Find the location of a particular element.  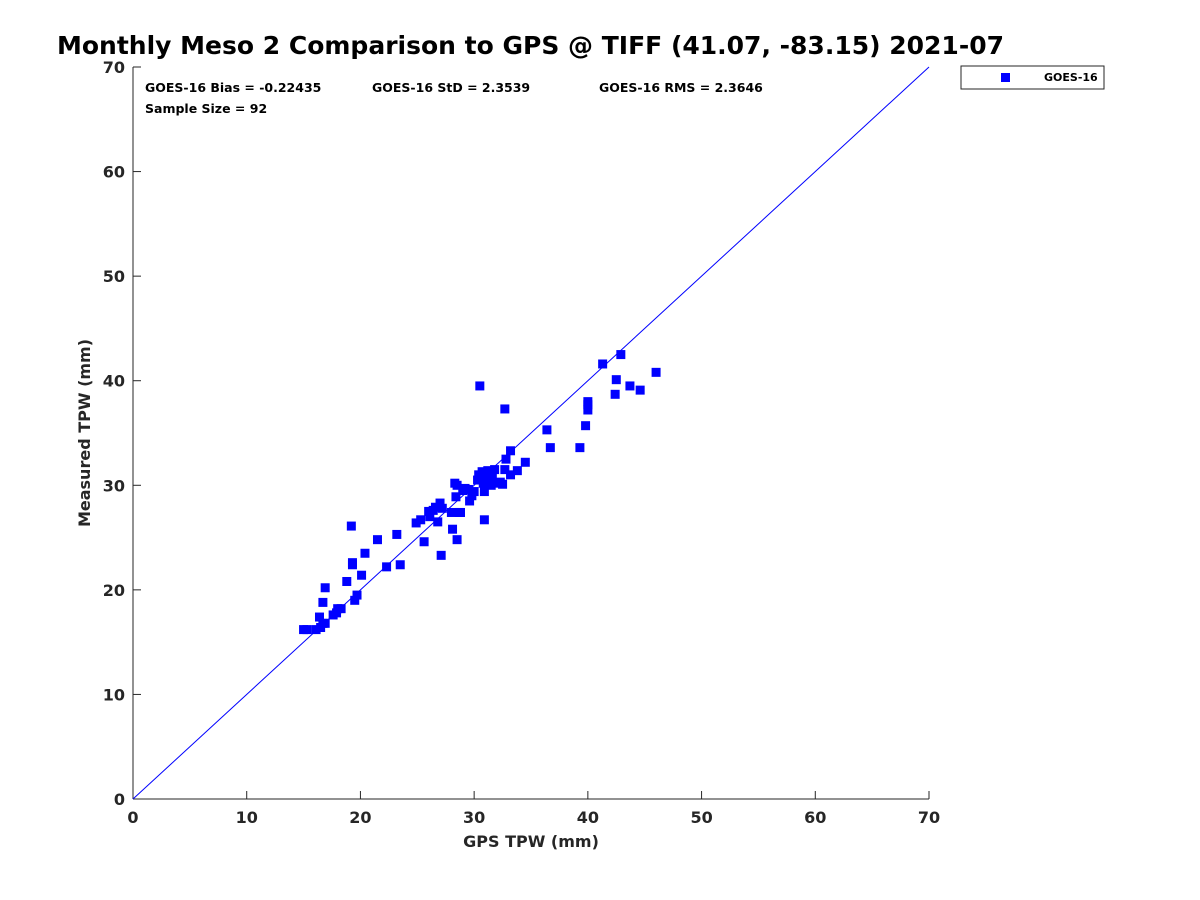

y-tick-label: 20 is located at coordinates (114, 590).